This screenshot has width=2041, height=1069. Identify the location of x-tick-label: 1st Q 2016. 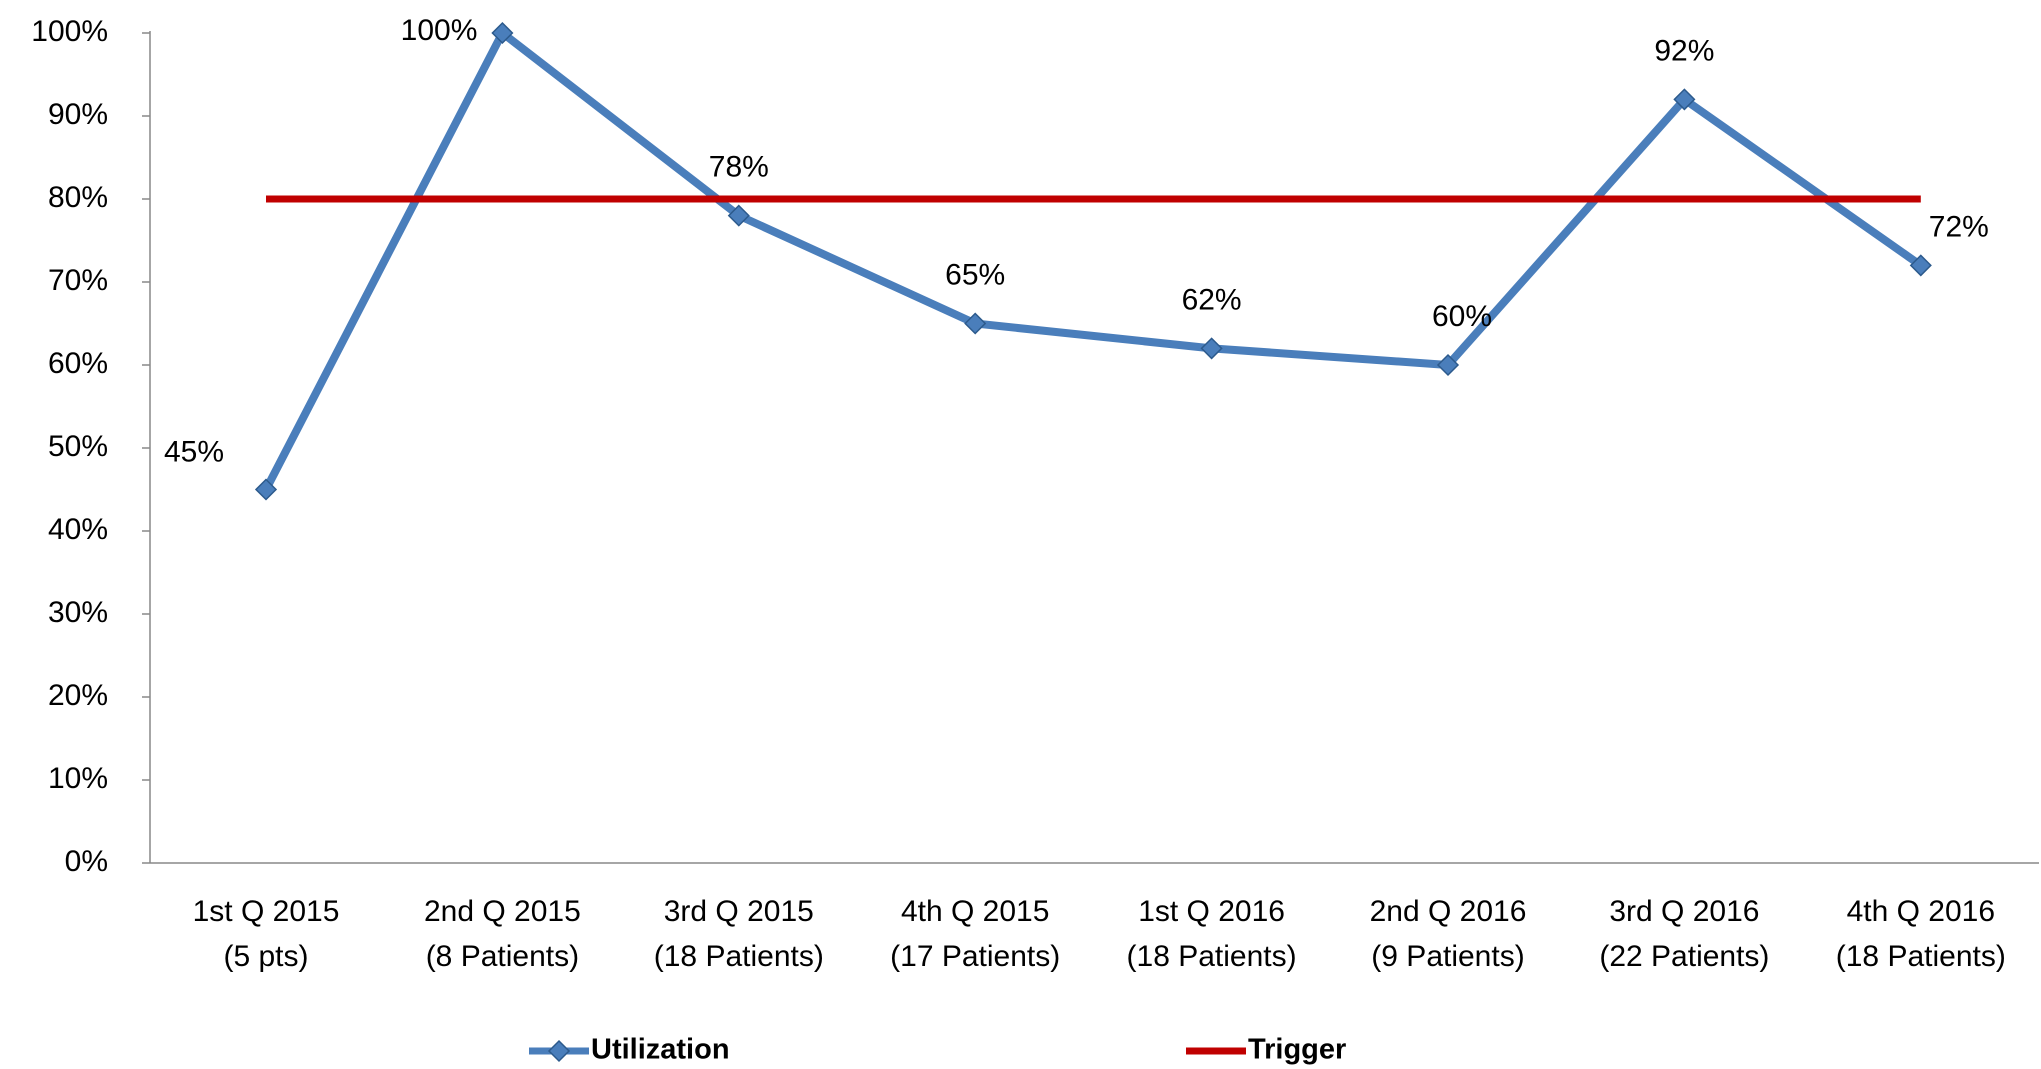
(1211, 911).